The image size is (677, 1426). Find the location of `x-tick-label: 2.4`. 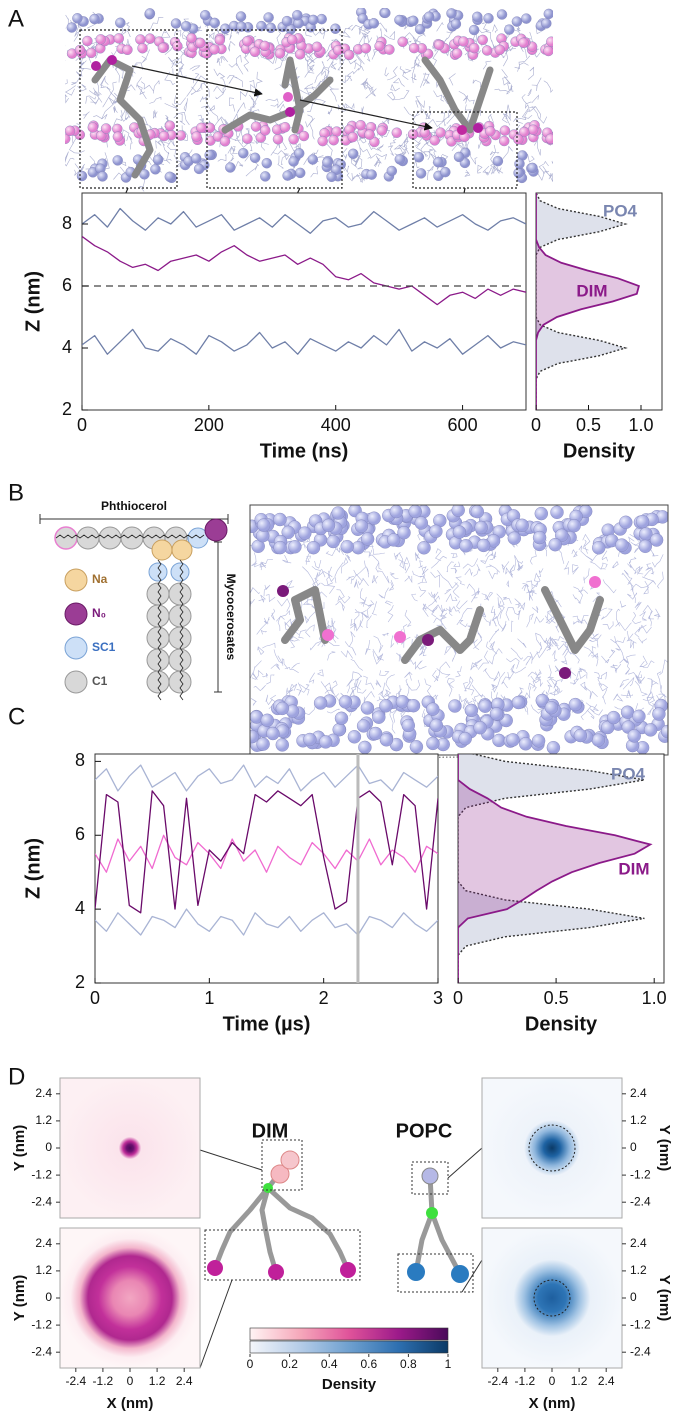

x-tick-label: 2.4 is located at coordinates (184, 1381).